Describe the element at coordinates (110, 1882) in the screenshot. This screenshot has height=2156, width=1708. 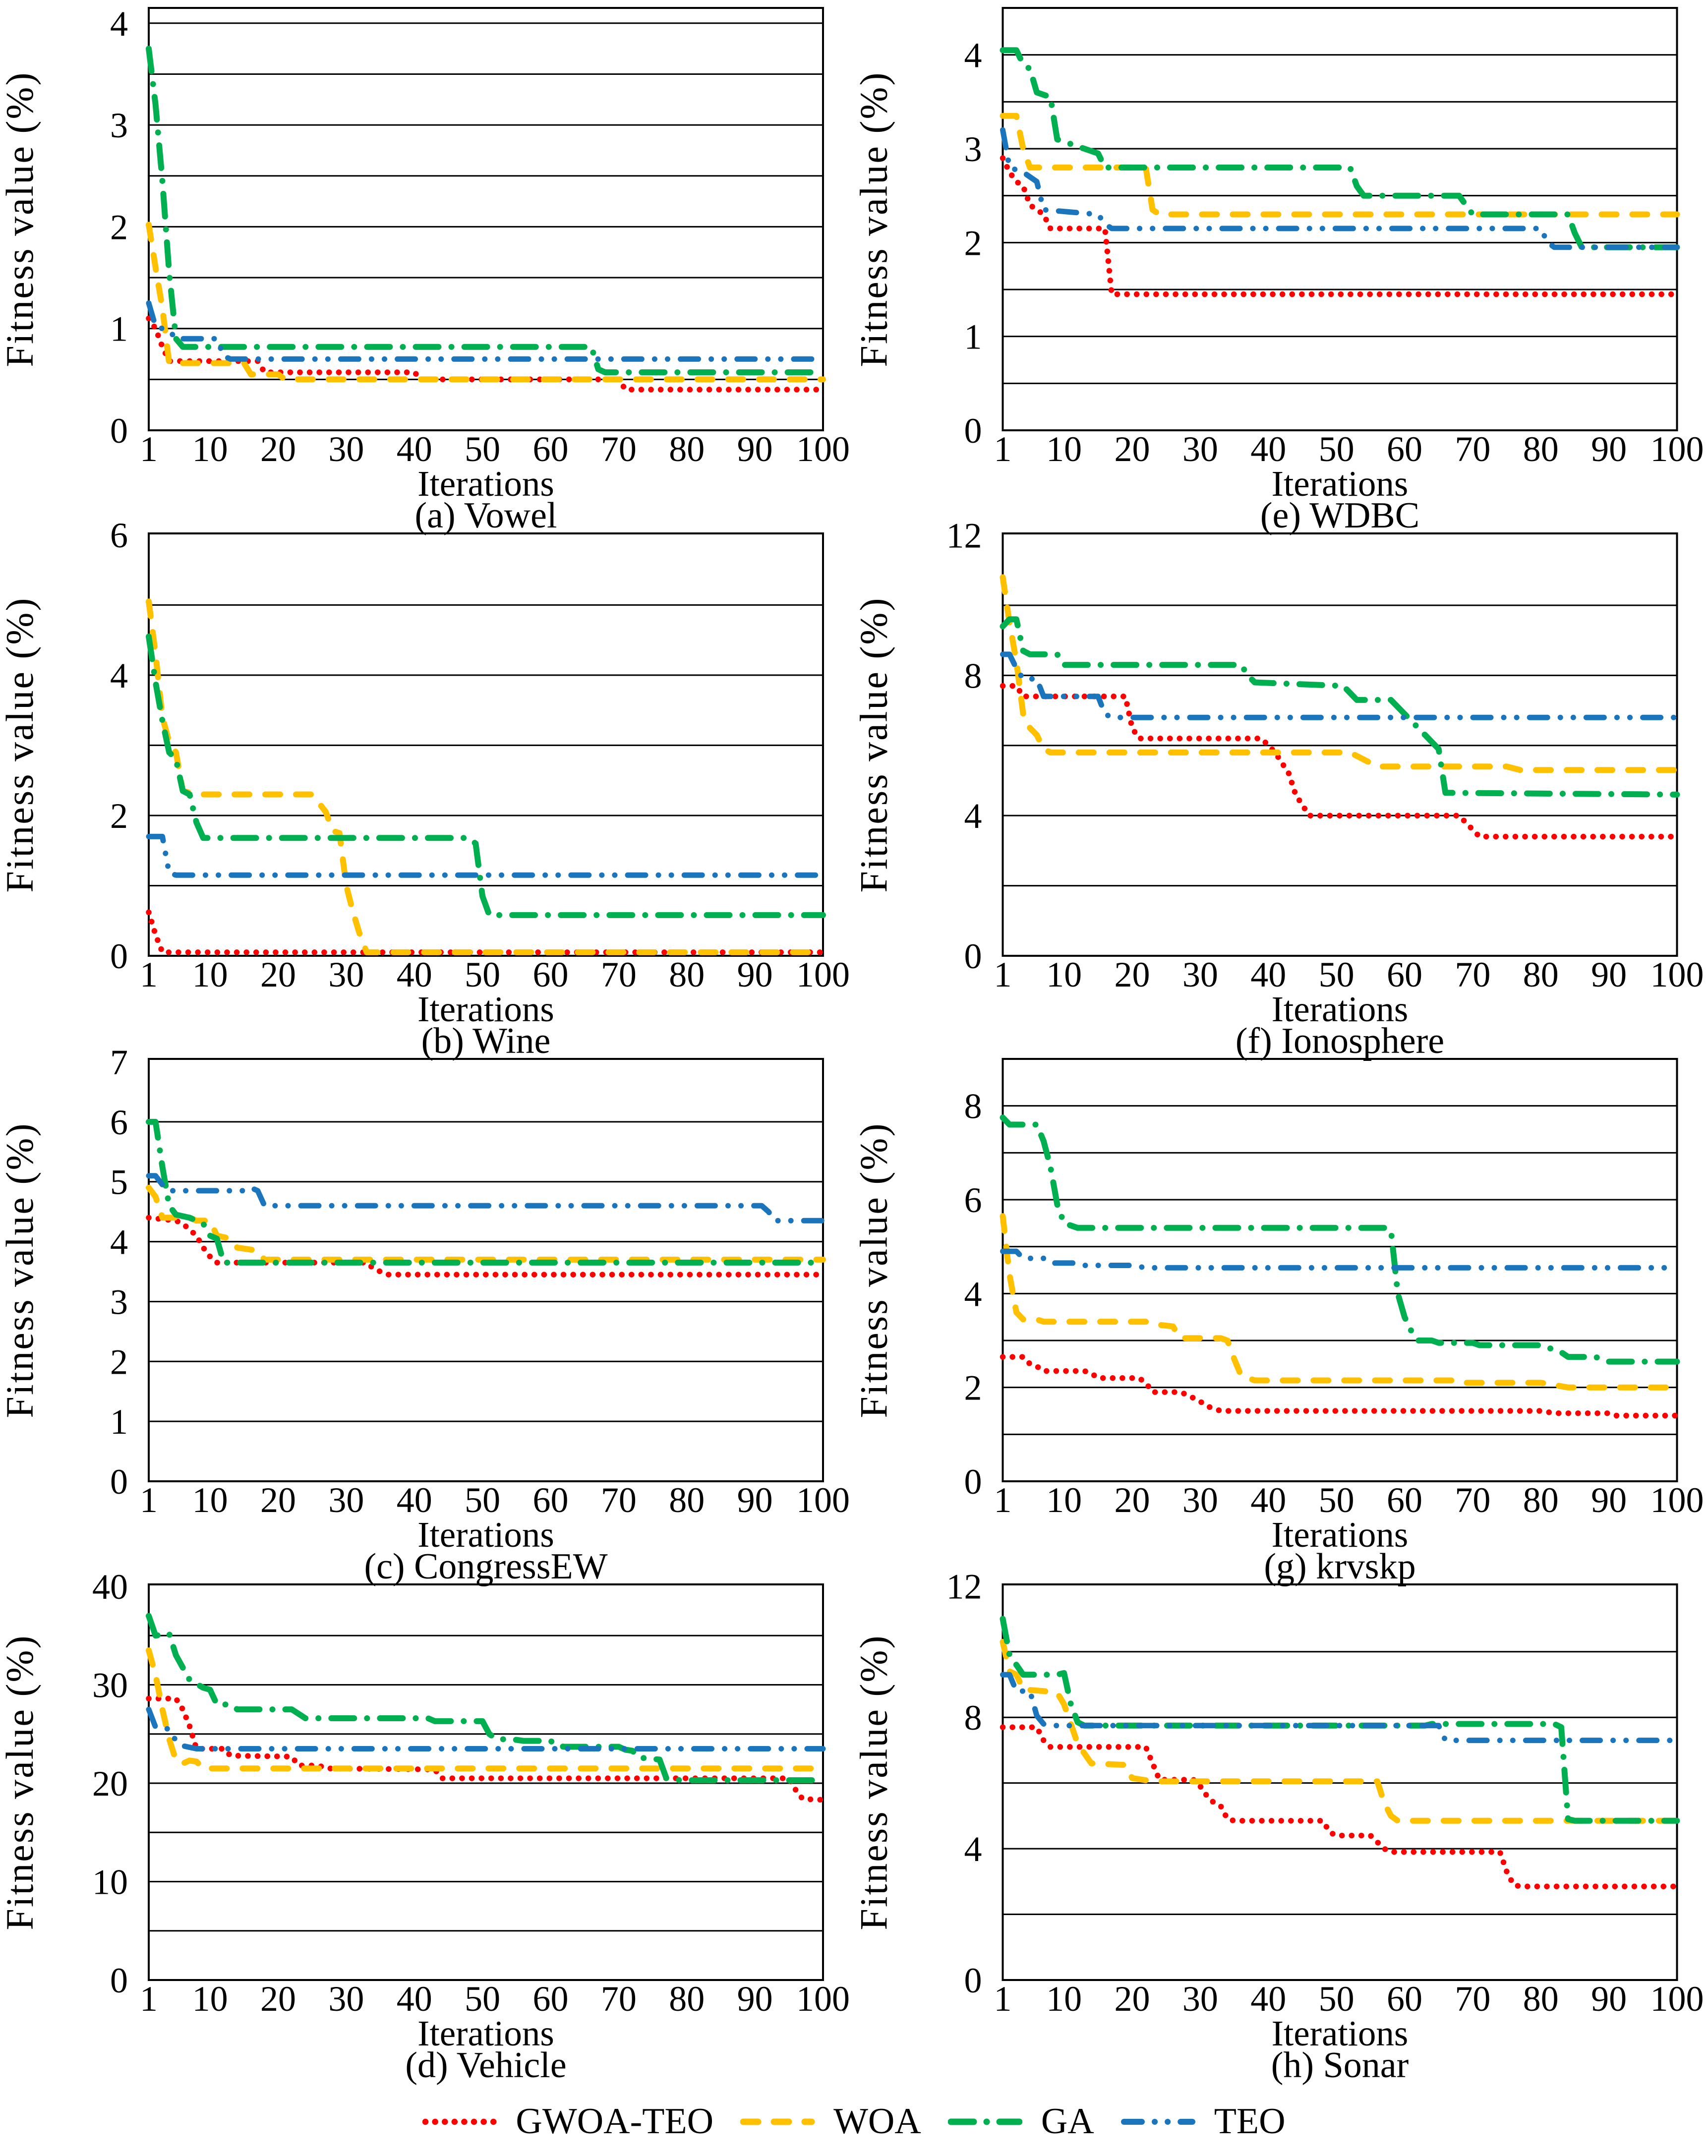
I see `y-tick-label: 10` at that location.